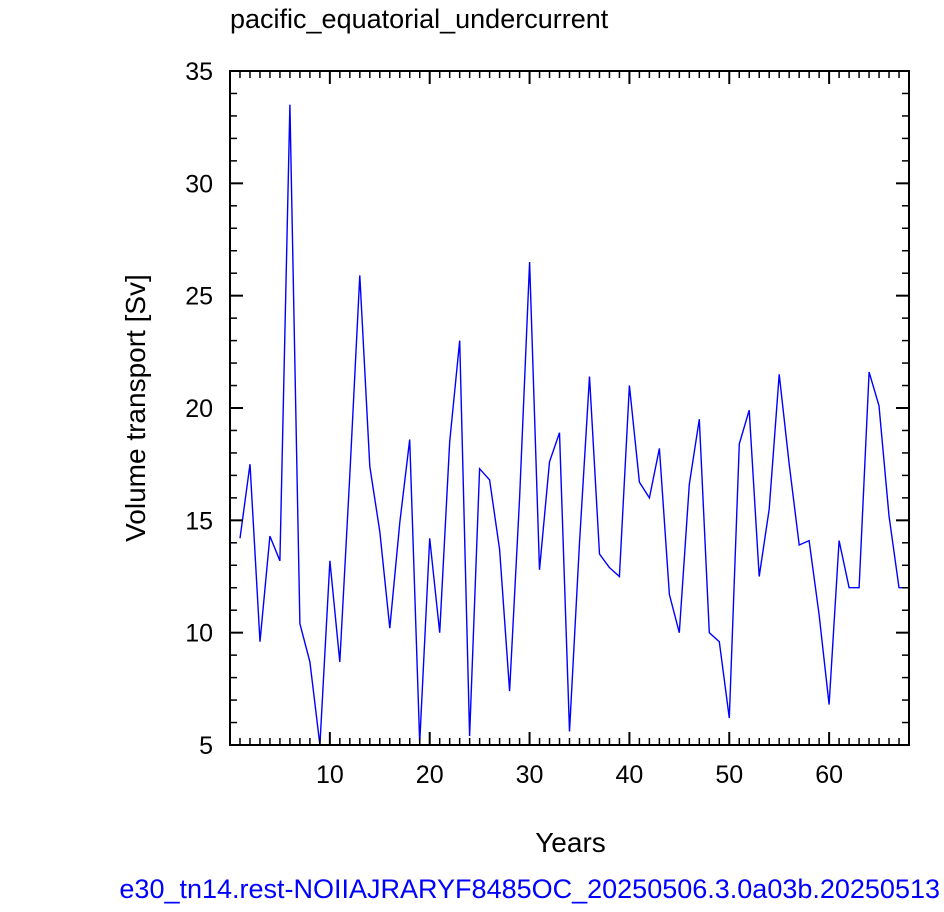 Image resolution: width=944 pixels, height=912 pixels. Describe the element at coordinates (430, 775) in the screenshot. I see `x-tick-label: 20` at that location.